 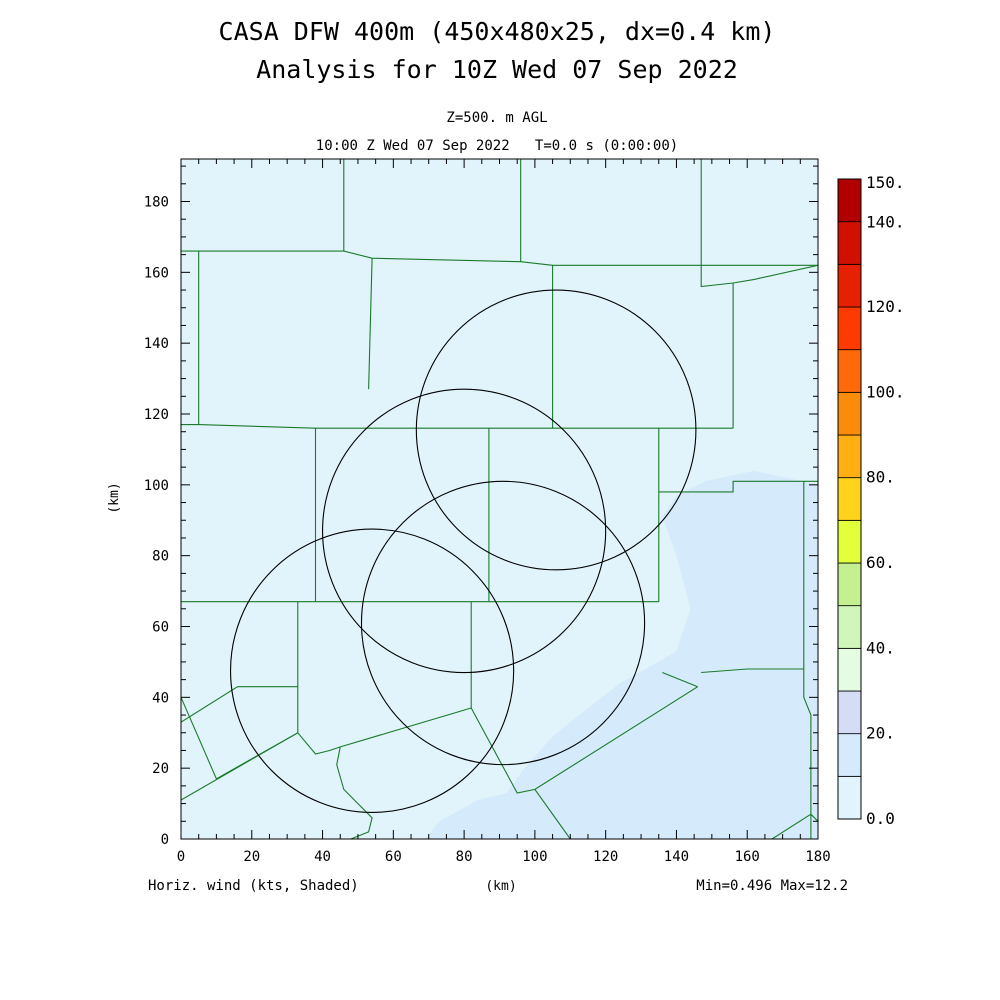 I want to click on chart-title: CASA DFW 400m (450x480x25, dx=0.4 km), so click(x=497, y=31).